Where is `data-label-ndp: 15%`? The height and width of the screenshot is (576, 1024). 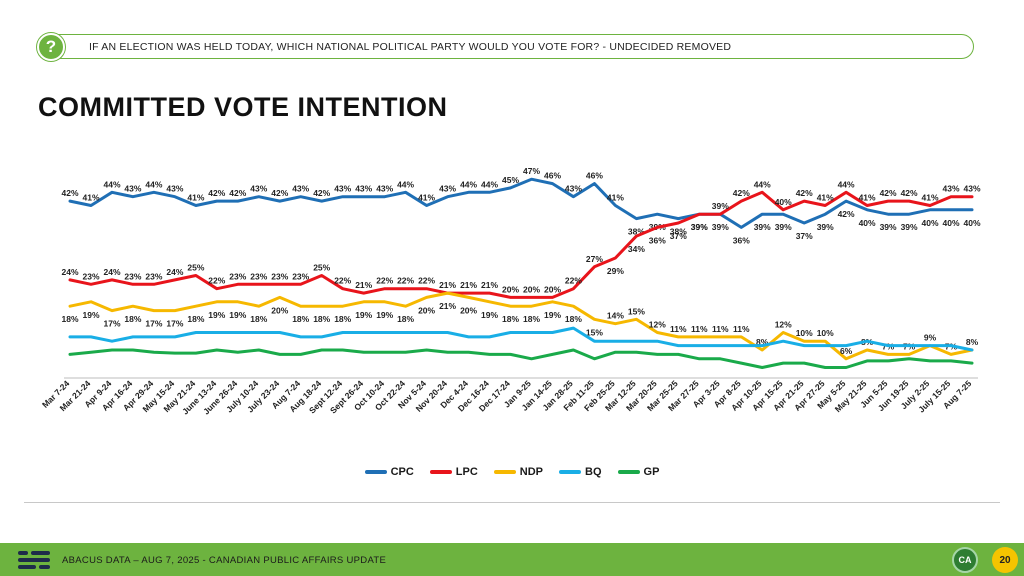 data-label-ndp: 15% is located at coordinates (594, 332).